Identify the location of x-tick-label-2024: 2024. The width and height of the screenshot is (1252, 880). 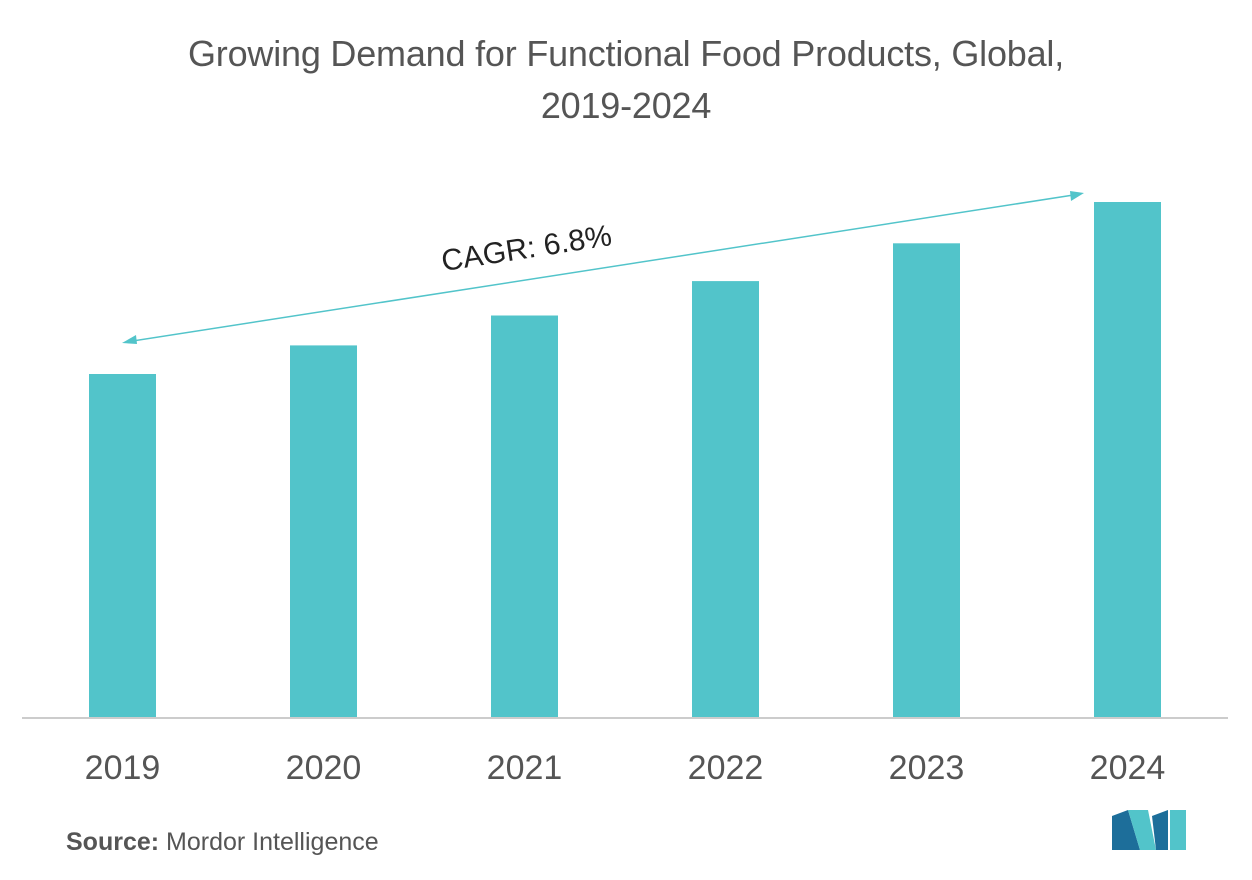
(1128, 768).